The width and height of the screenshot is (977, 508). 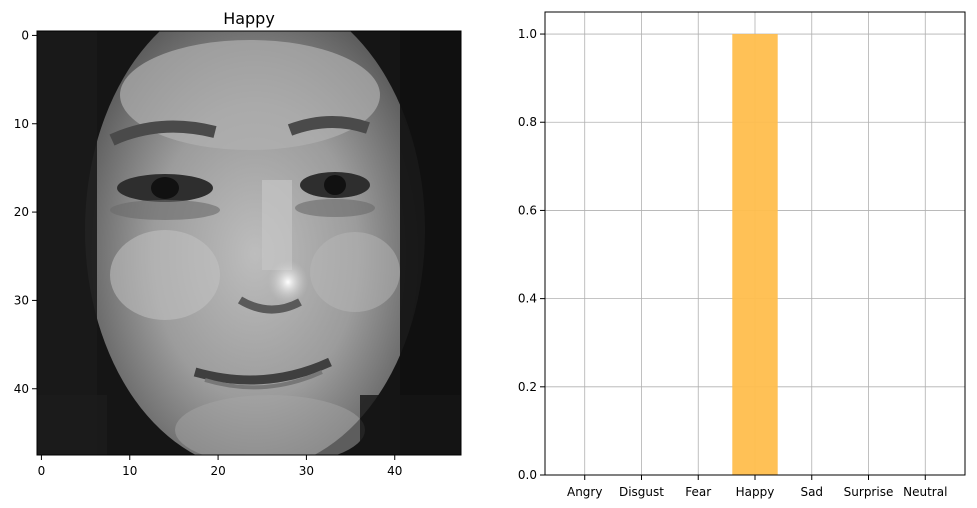 What do you see at coordinates (394, 471) in the screenshot?
I see `image-x-tick-label: 40` at bounding box center [394, 471].